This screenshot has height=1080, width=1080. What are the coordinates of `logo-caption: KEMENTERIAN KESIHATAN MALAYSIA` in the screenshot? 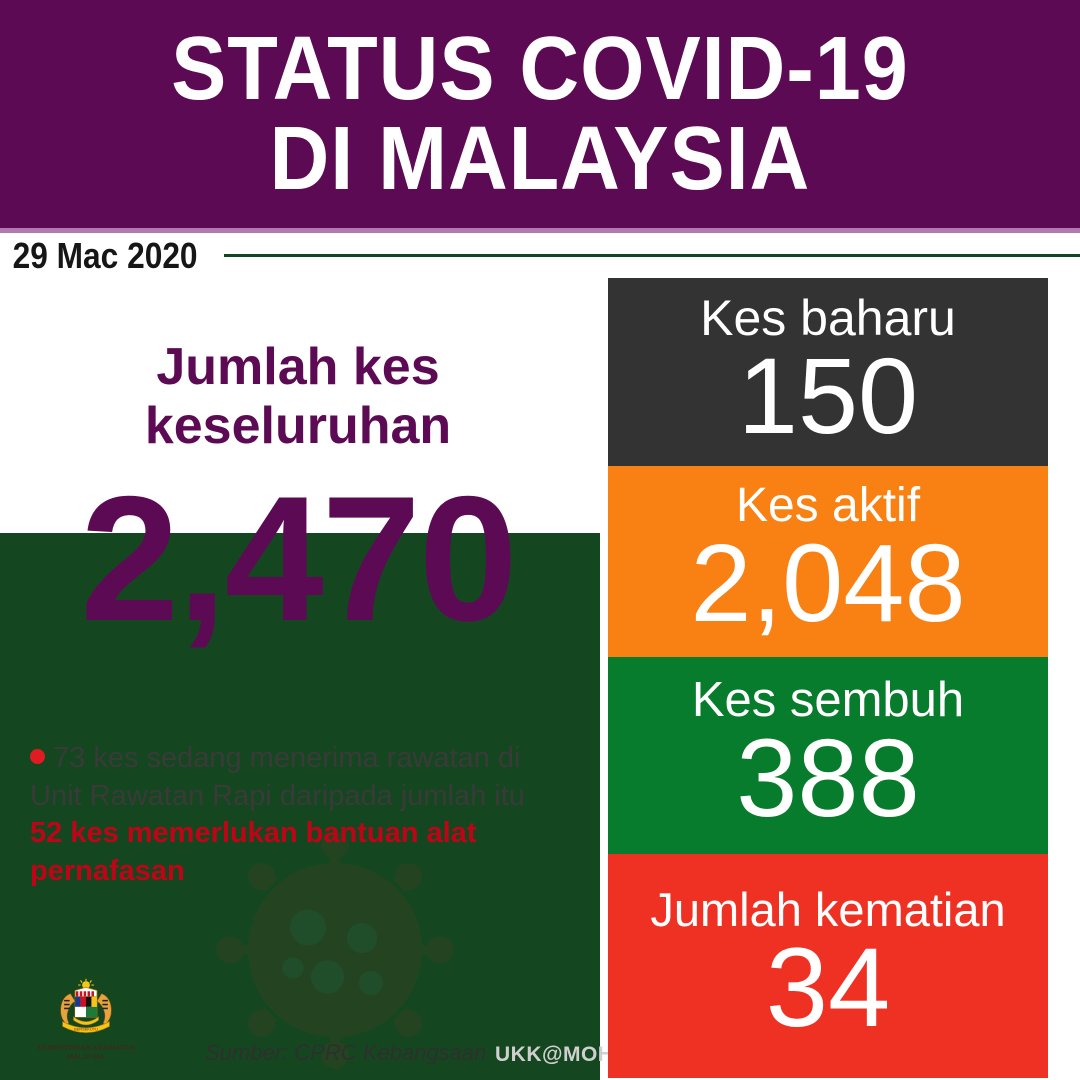 It's located at (86, 1053).